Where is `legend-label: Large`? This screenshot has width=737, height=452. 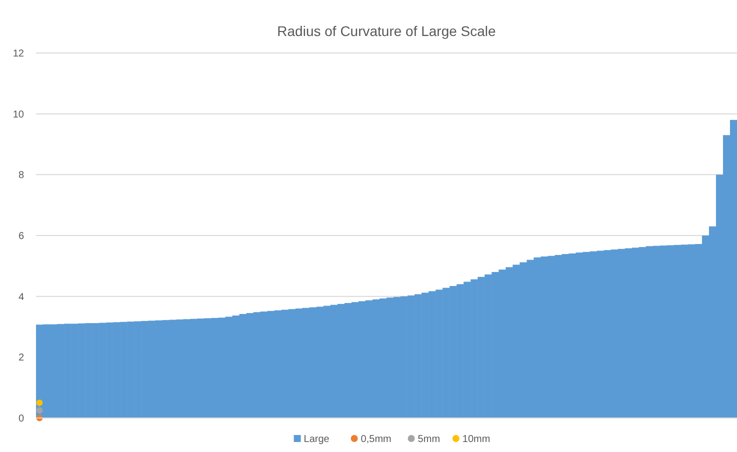 legend-label: Large is located at coordinates (317, 439).